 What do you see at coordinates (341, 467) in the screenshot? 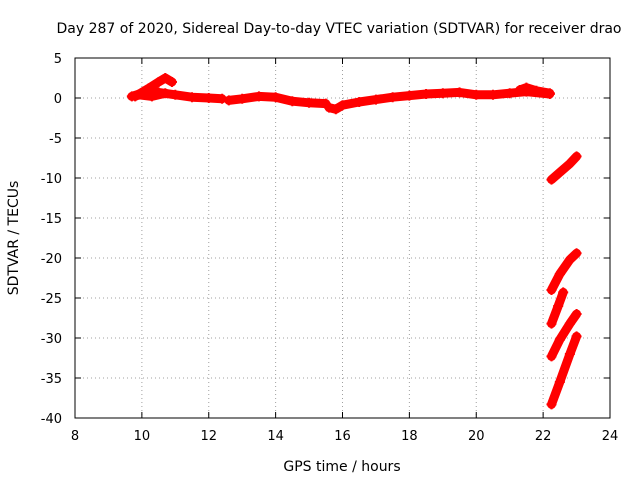
I see `x-axis-title: GPS time / hours` at bounding box center [341, 467].